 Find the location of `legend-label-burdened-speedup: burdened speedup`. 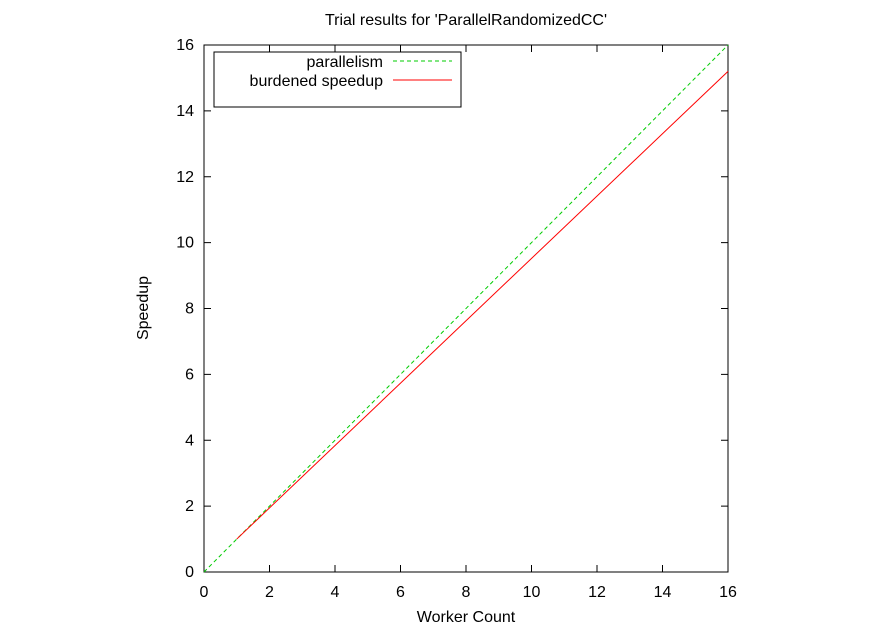

legend-label-burdened-speedup: burdened speedup is located at coordinates (317, 81).